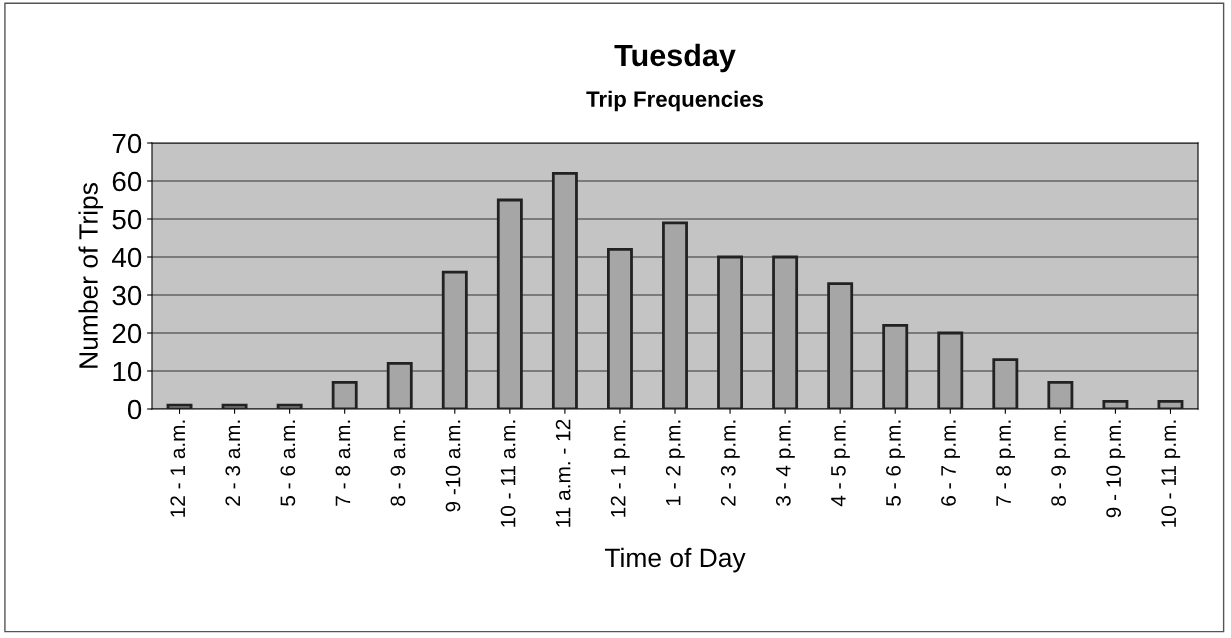 The height and width of the screenshot is (638, 1231). I want to click on y-tick-label: 20, so click(127, 333).